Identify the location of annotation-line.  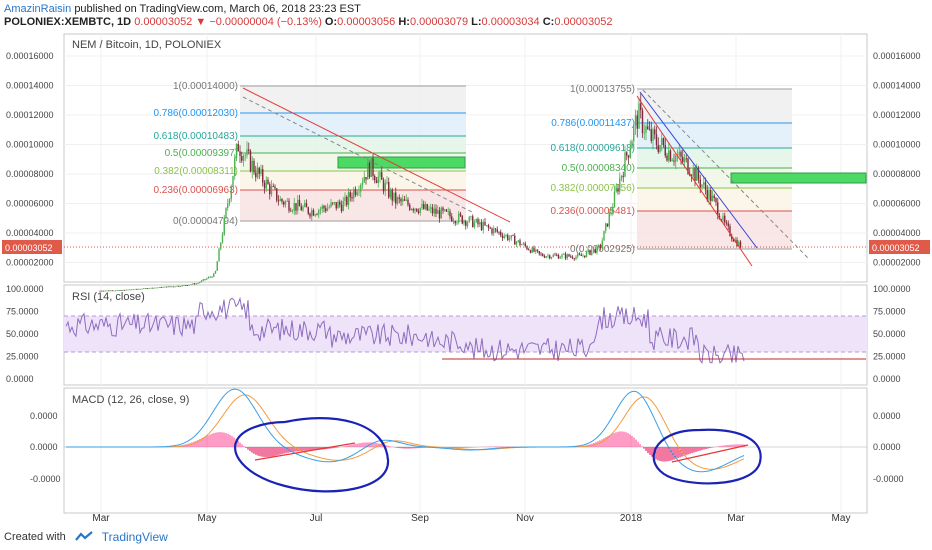
(305, 451).